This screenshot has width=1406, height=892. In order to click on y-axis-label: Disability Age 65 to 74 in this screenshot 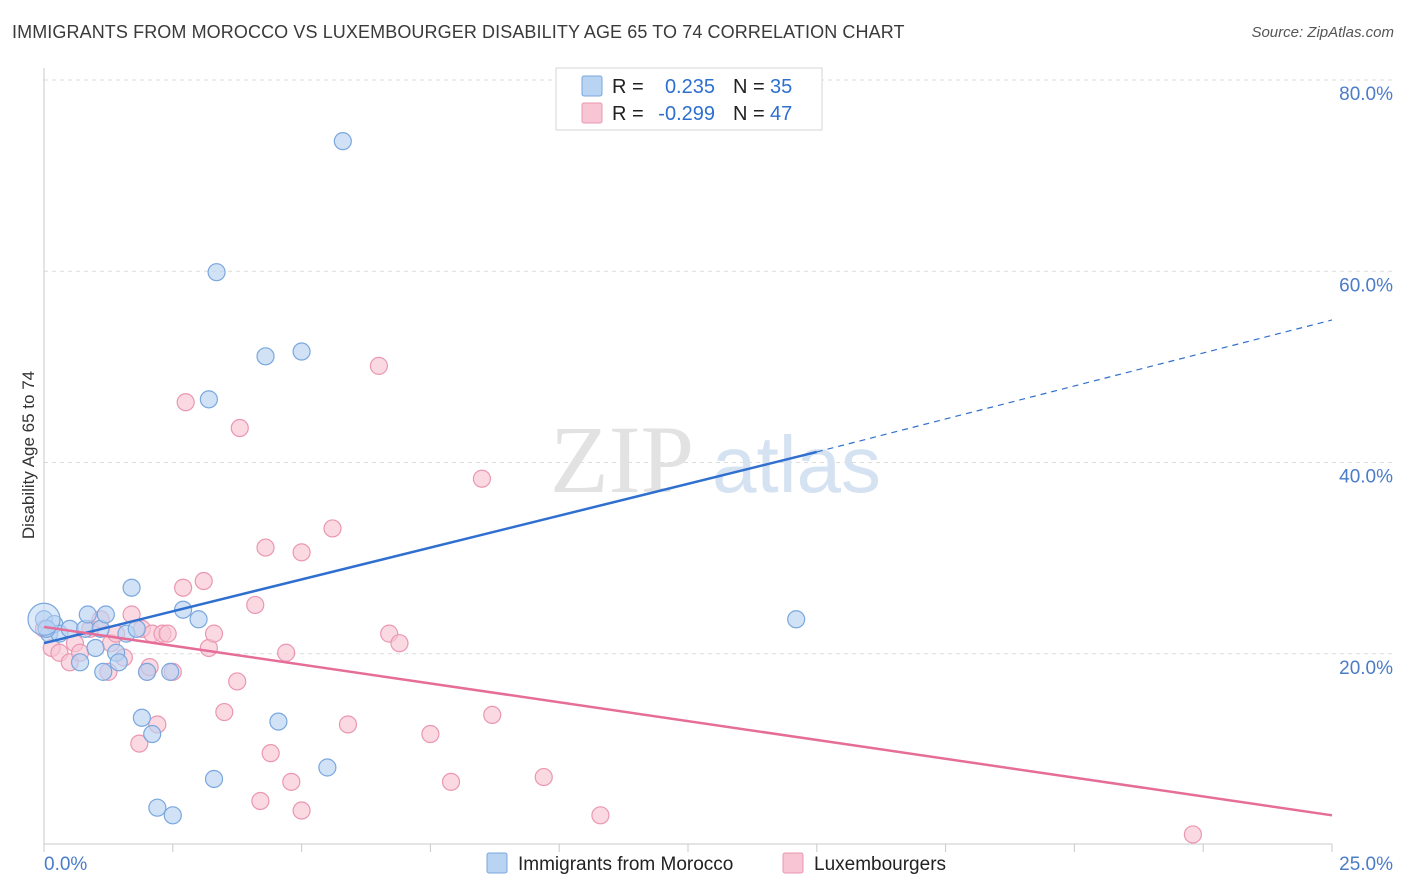, I will do `click(28, 455)`.